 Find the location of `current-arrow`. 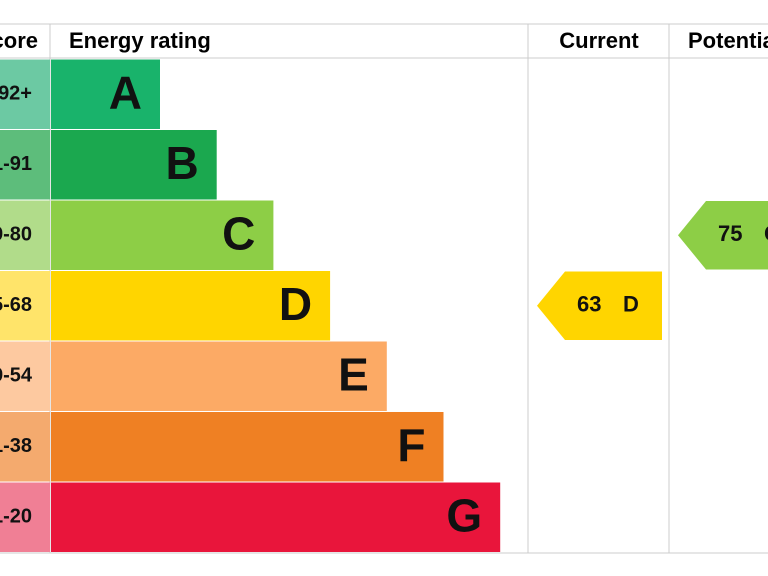

current-arrow is located at coordinates (599, 305).